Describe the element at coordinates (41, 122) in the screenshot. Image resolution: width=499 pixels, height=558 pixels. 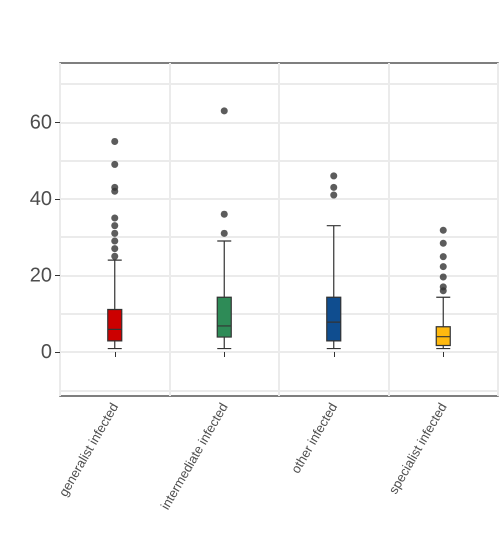
I see `y-tick-label: 60` at that location.